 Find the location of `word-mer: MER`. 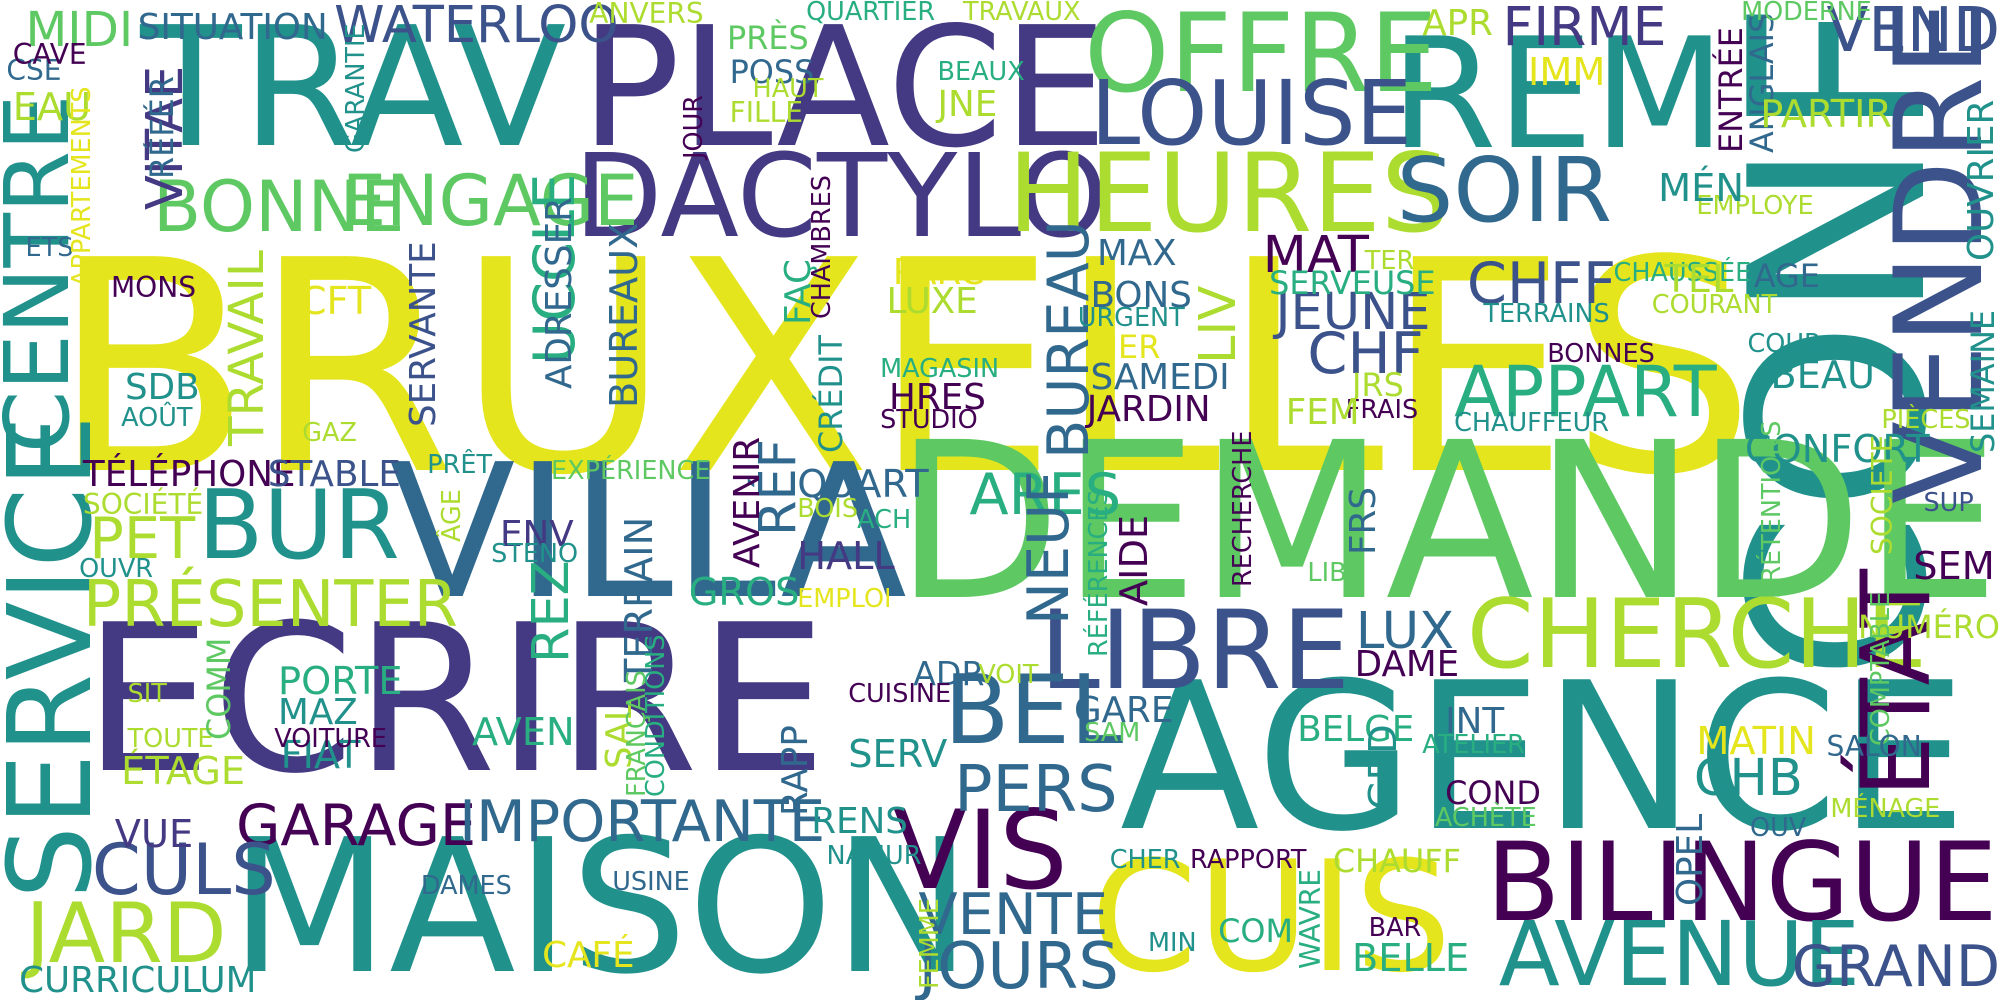

word-mer: MER is located at coordinates (1125, 346).